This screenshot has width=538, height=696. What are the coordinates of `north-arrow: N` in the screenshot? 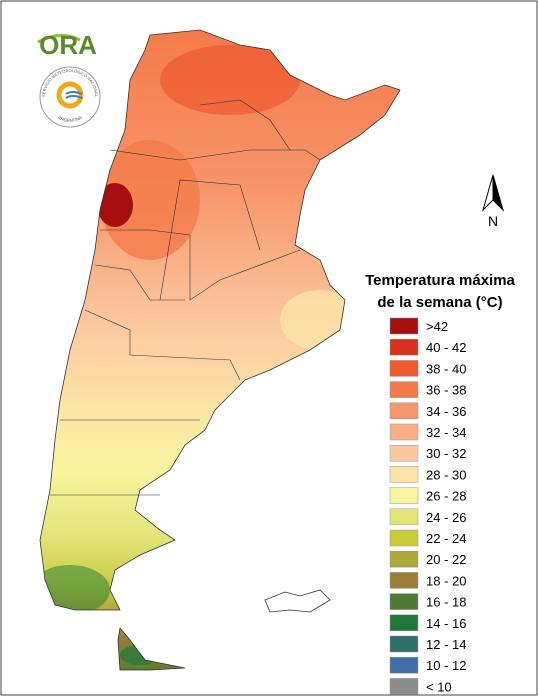 It's located at (493, 201).